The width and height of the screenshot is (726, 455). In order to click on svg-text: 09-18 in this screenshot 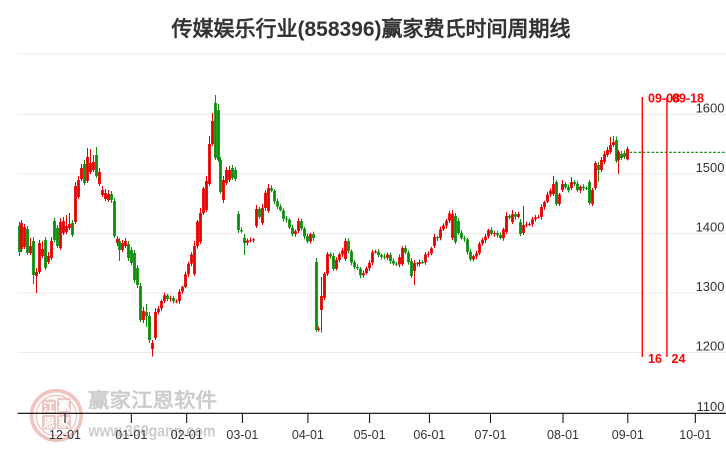, I will do `click(688, 99)`.